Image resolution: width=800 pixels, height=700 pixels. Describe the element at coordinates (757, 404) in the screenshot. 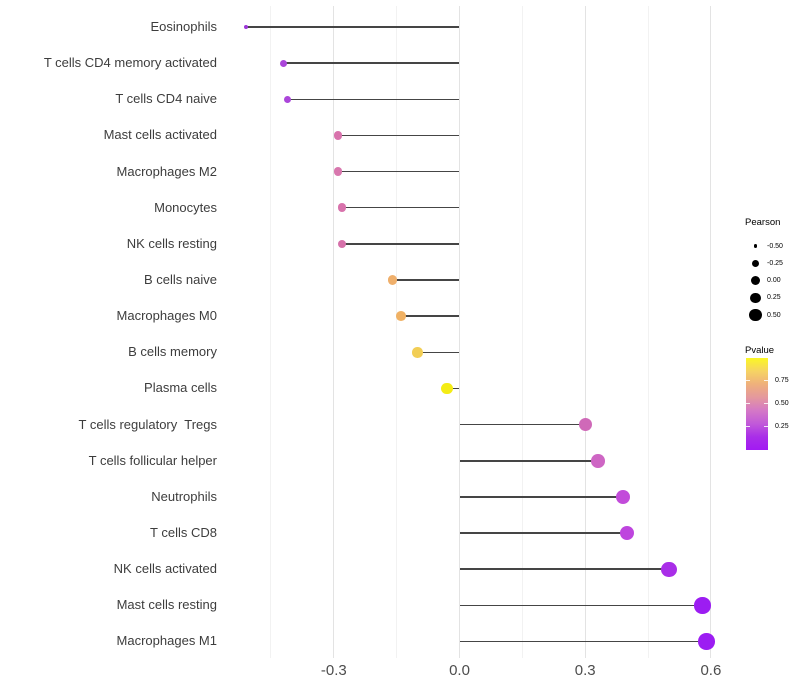

I see `colorbar` at that location.